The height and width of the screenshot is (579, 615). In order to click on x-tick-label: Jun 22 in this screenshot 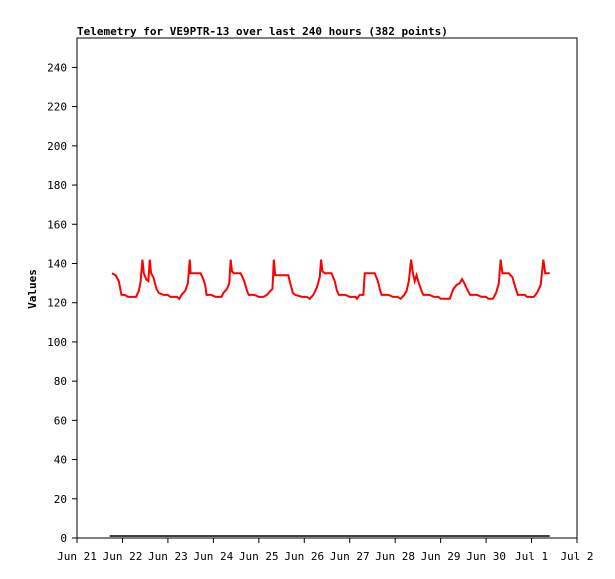, I will do `click(123, 556)`.